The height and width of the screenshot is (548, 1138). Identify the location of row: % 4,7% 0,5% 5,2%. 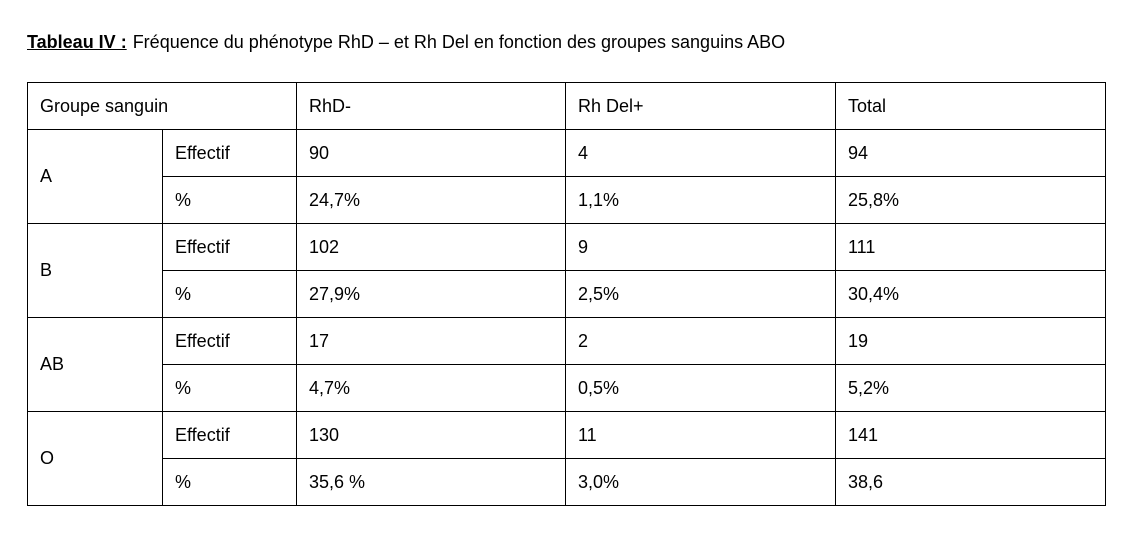
(567, 388).